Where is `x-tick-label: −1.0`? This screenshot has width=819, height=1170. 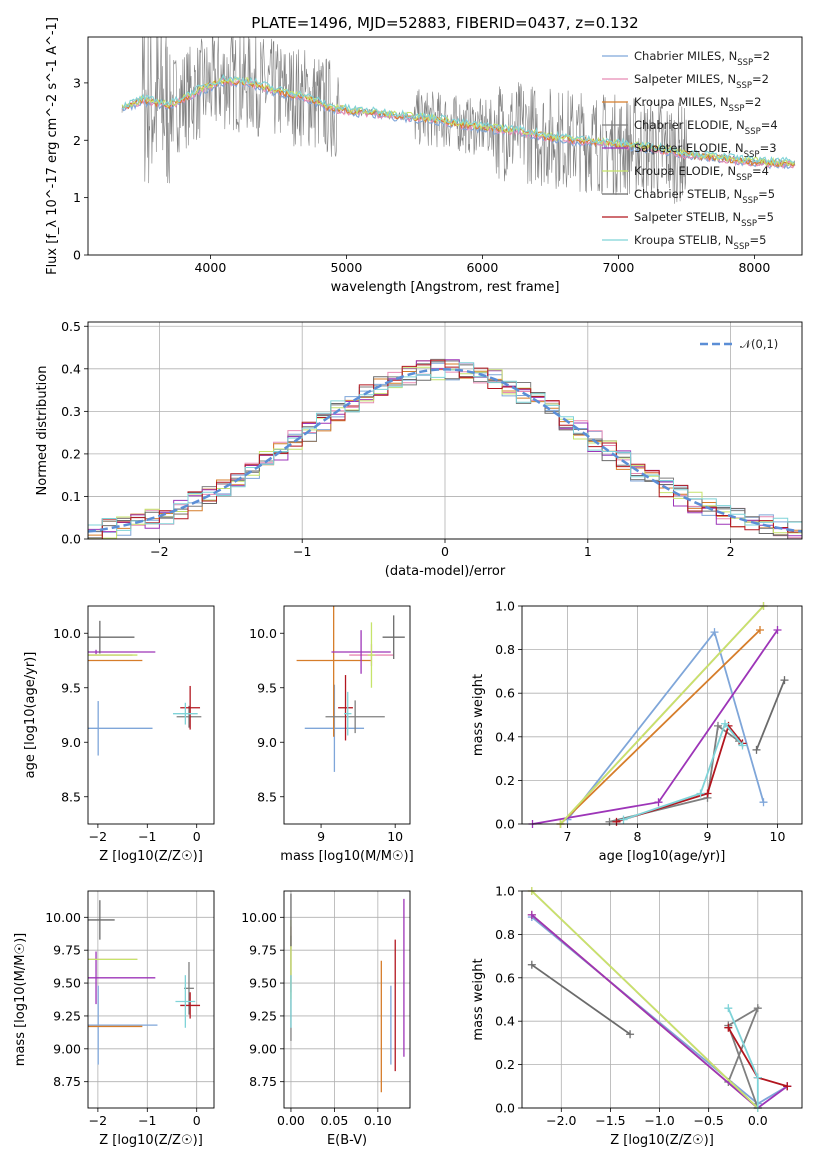
x-tick-label: −1.0 is located at coordinates (659, 1120).